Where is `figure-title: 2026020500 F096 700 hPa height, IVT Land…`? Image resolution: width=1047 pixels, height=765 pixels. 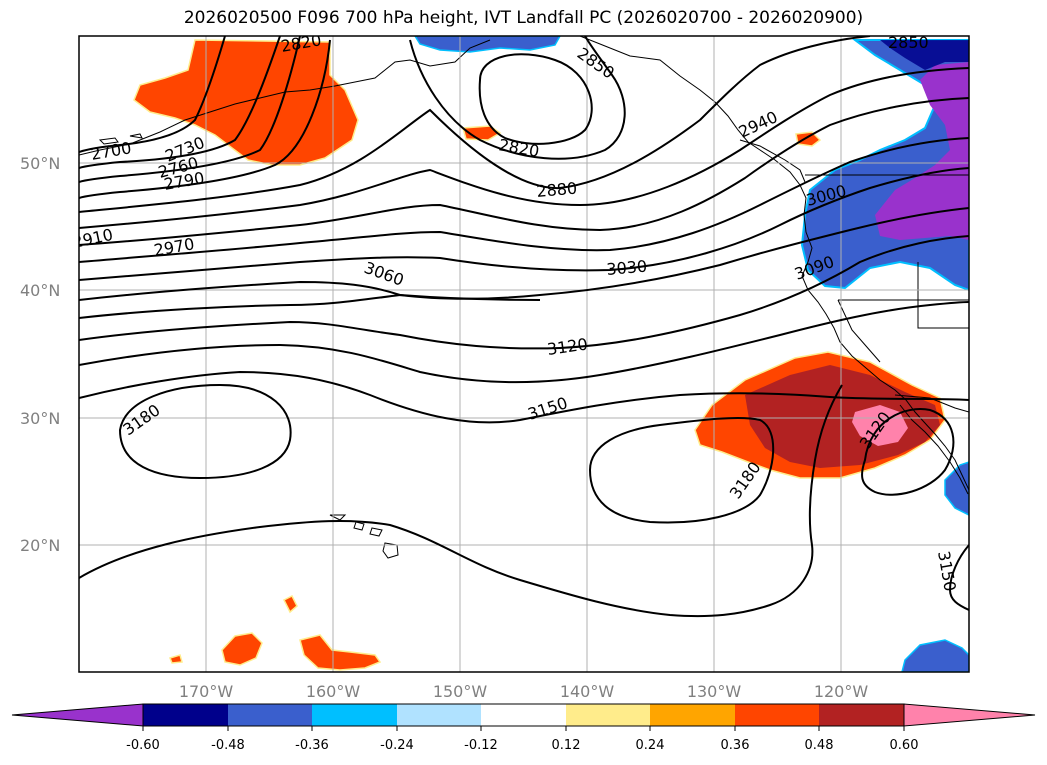
figure-title: 2026020500 F096 700 hPa height, IVT Land… is located at coordinates (523, 18).